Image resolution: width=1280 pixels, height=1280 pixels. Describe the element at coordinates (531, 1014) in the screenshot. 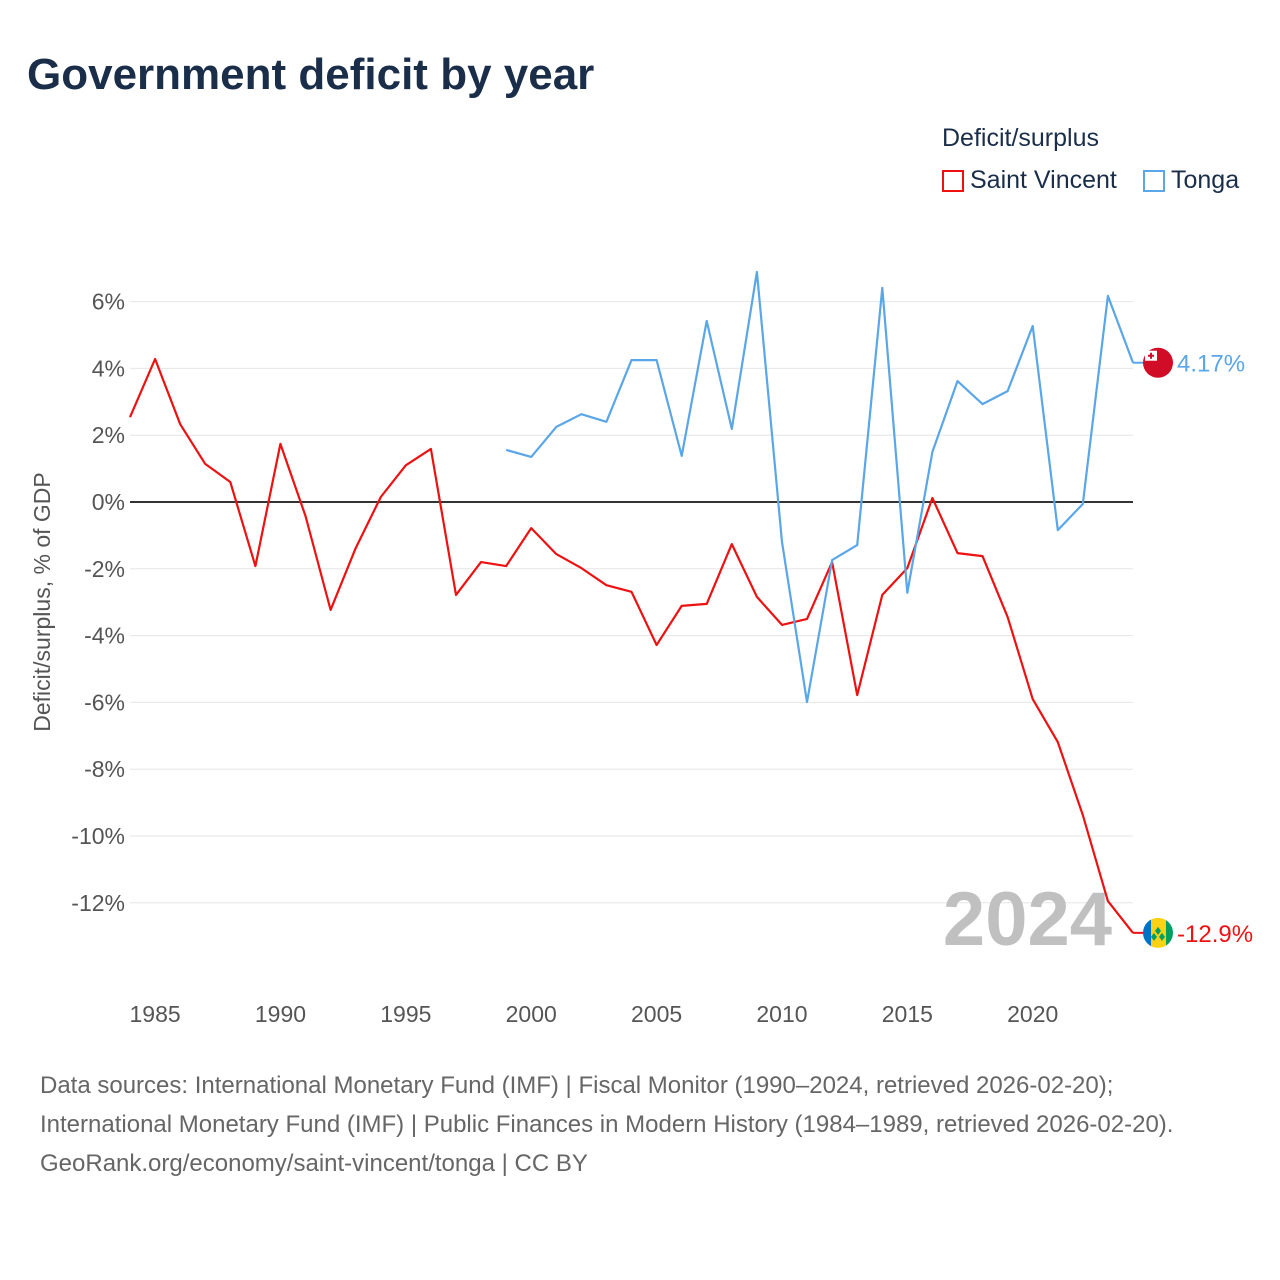

I see `x-tick-label: 2000` at that location.